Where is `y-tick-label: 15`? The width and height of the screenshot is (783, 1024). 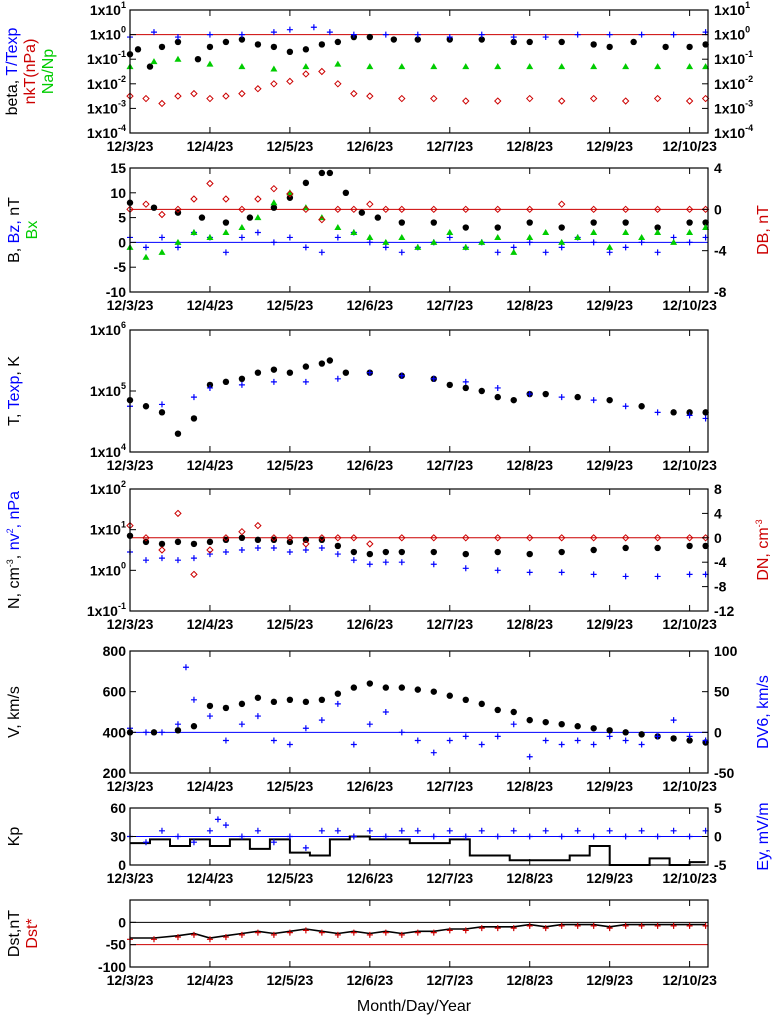
y-tick-label: 15 is located at coordinates (118, 168).